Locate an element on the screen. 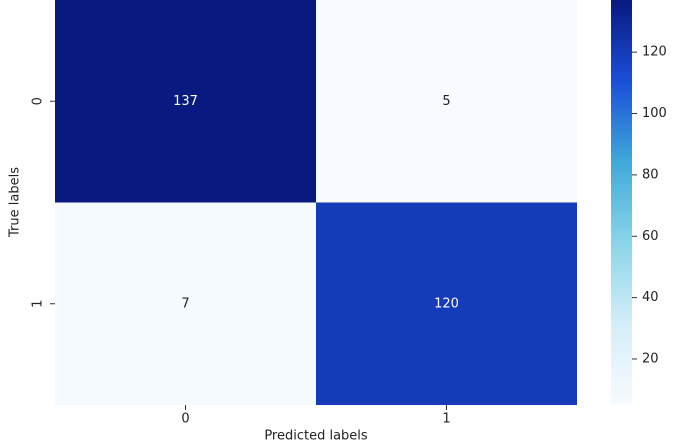  y-axis-label: True labels is located at coordinates (15, 202).